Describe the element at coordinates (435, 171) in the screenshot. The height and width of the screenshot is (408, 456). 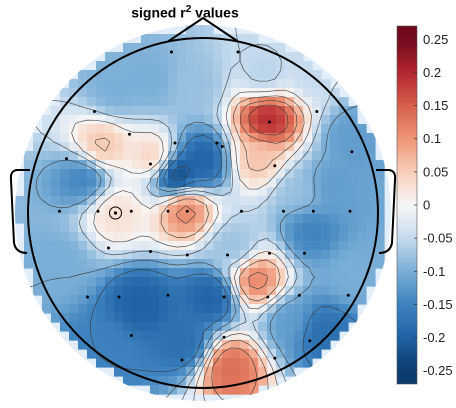
I see `colorbar-tick-label: 0.05` at that location.